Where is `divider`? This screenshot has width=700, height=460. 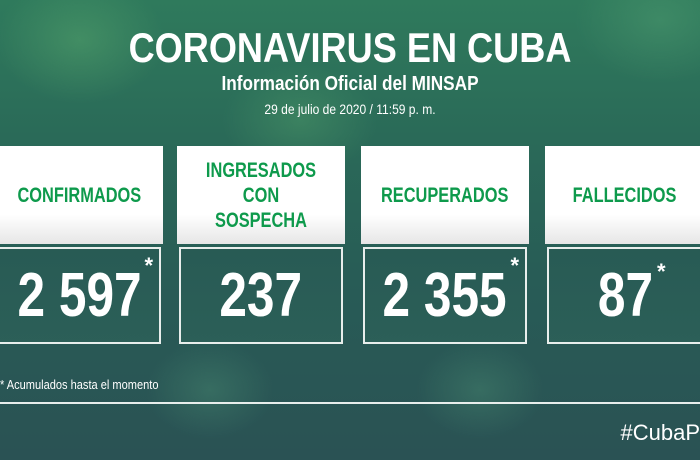
divider is located at coordinates (350, 403).